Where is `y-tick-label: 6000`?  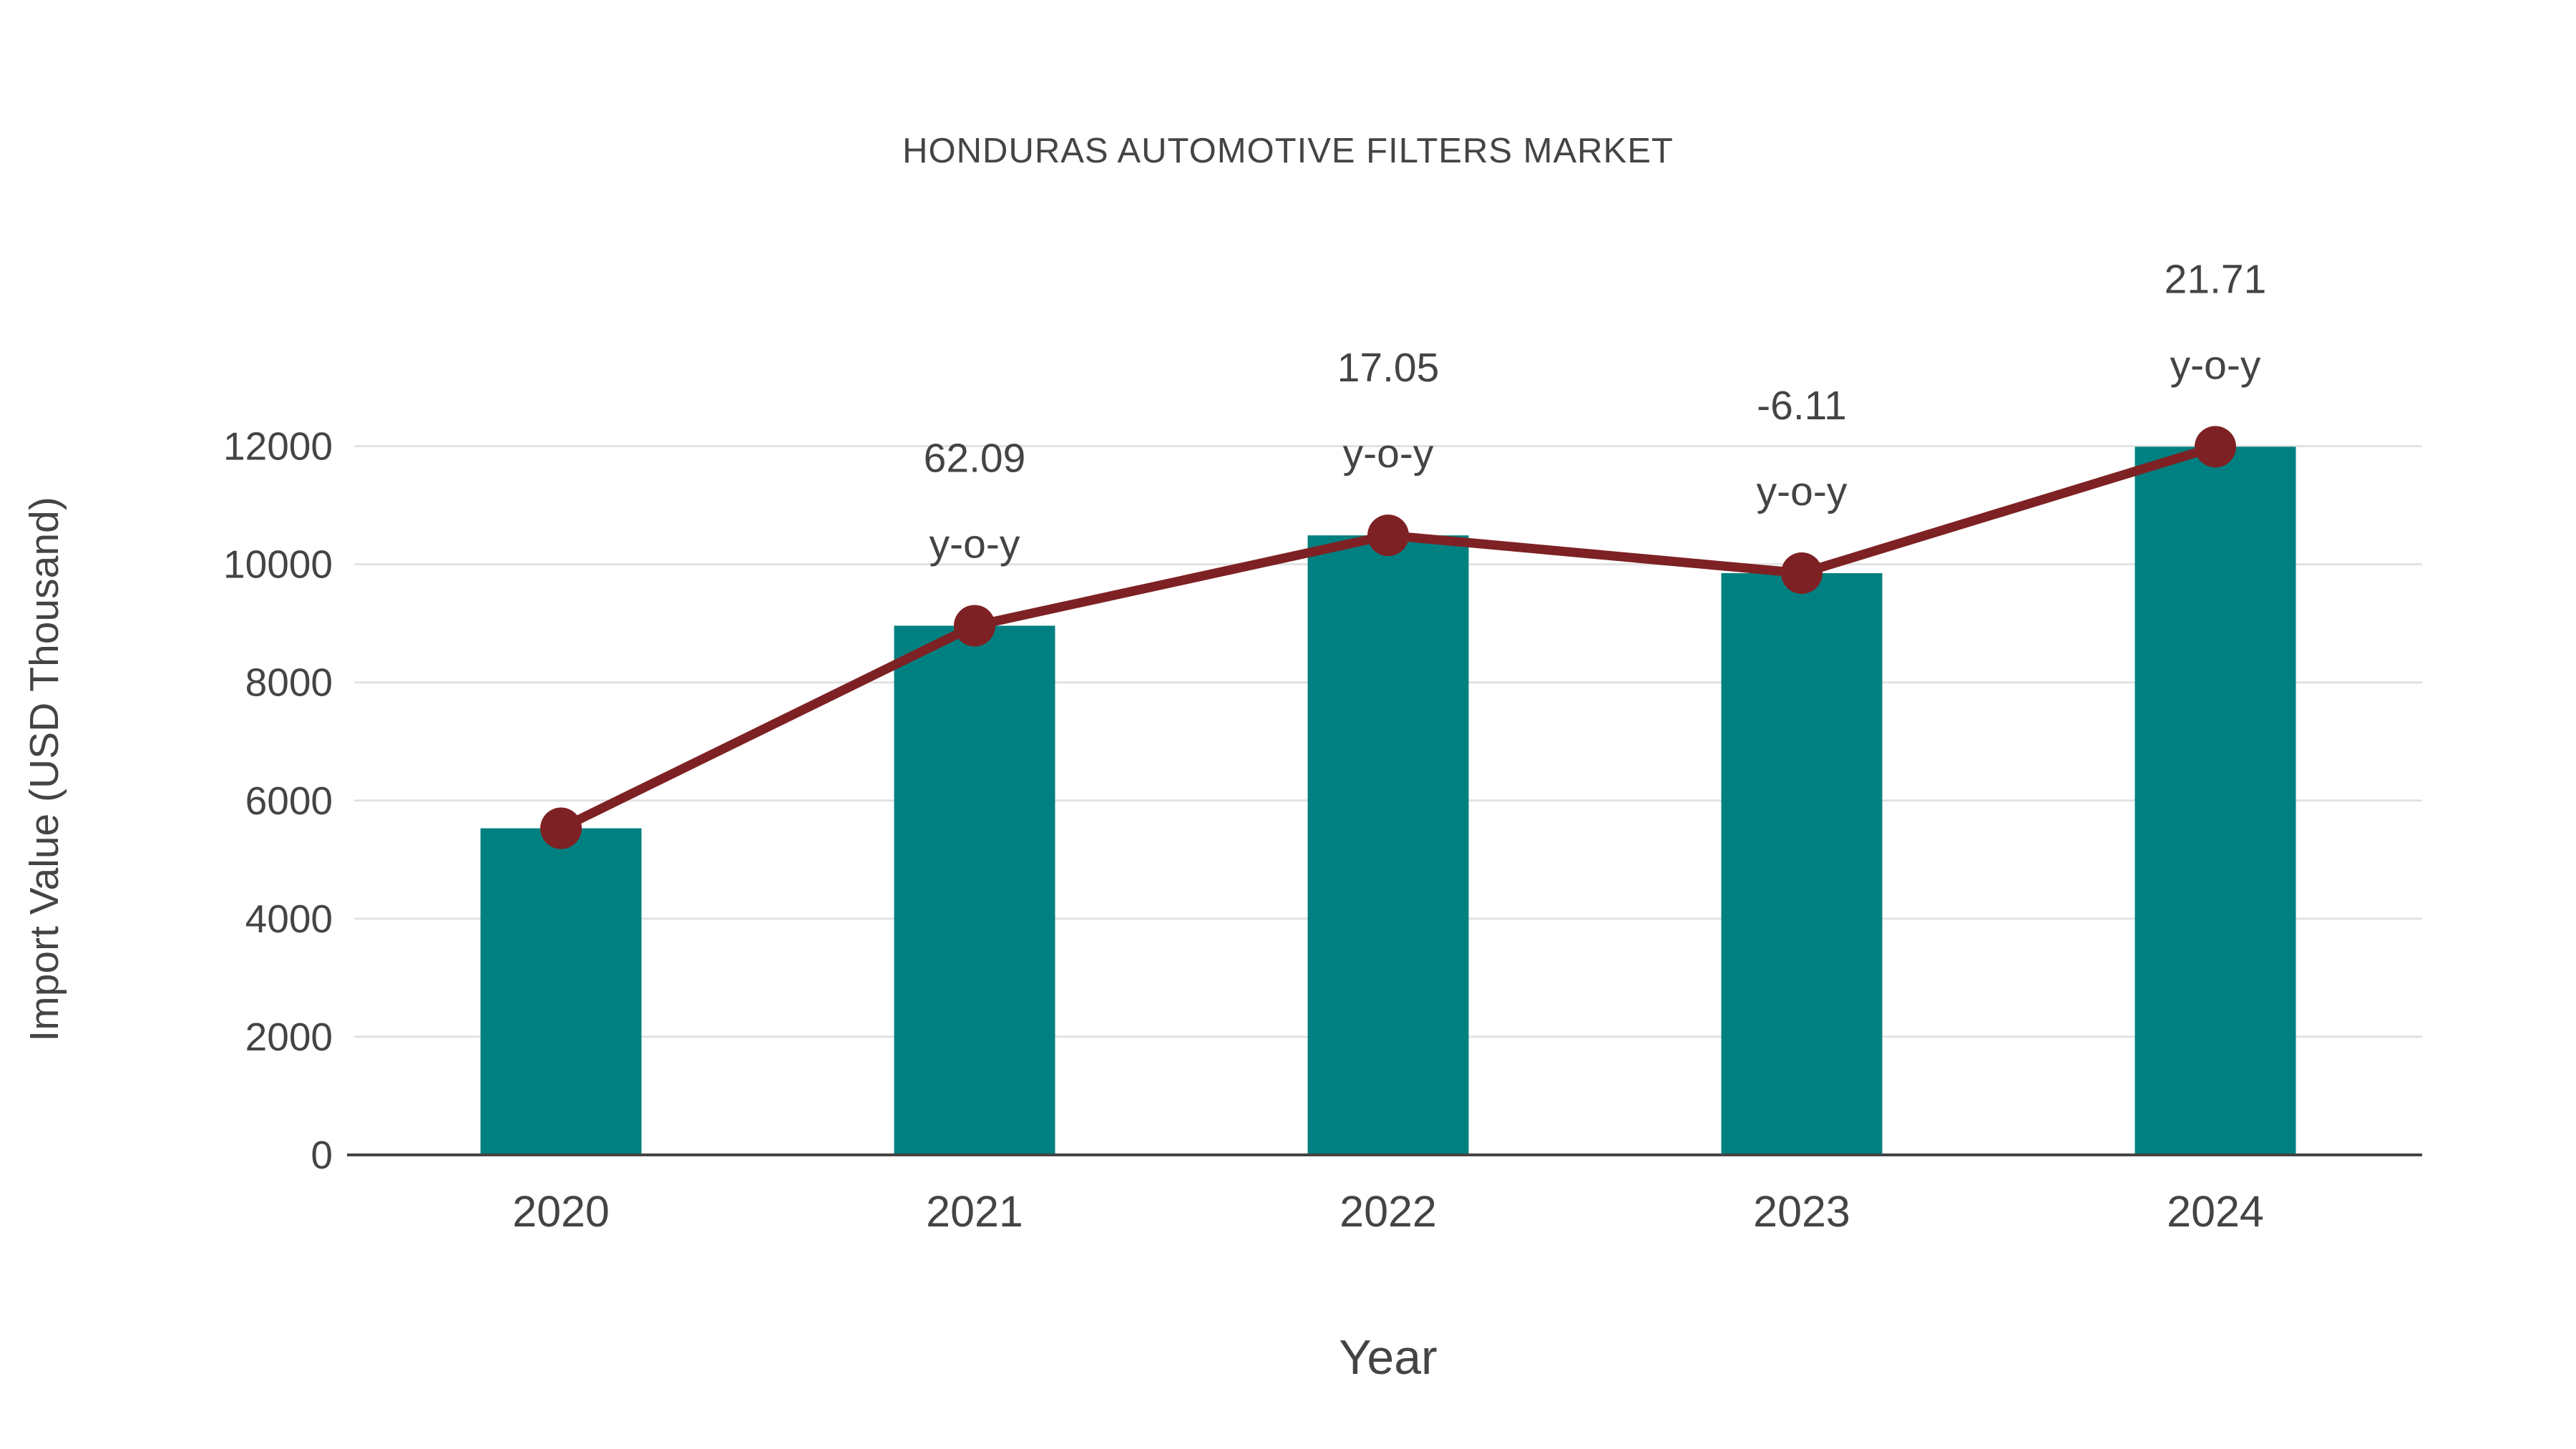 y-tick-label: 6000 is located at coordinates (289, 801).